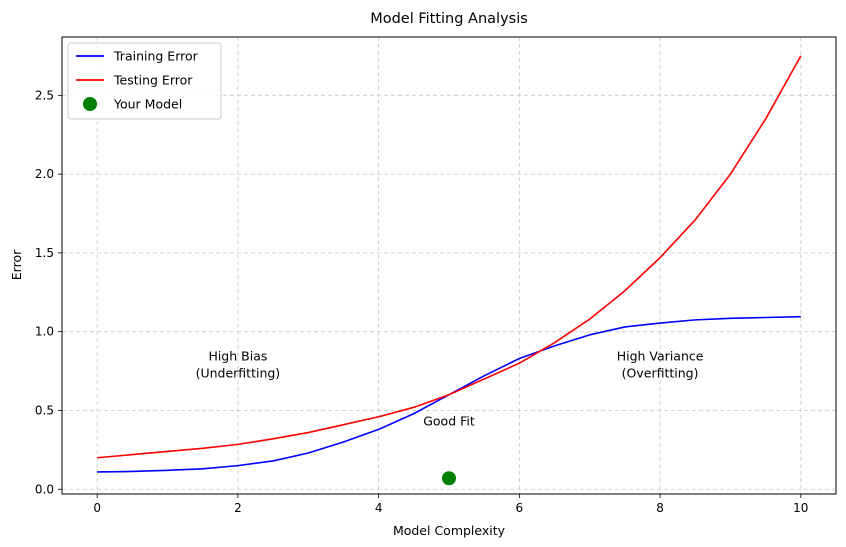 Image resolution: width=846 pixels, height=547 pixels. Describe the element at coordinates (97, 508) in the screenshot. I see `x-tick-label: 0` at that location.